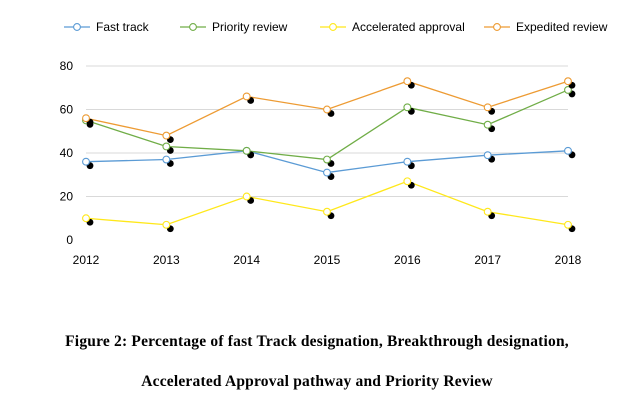  I want to click on x-tick-label: 2018, so click(568, 260).